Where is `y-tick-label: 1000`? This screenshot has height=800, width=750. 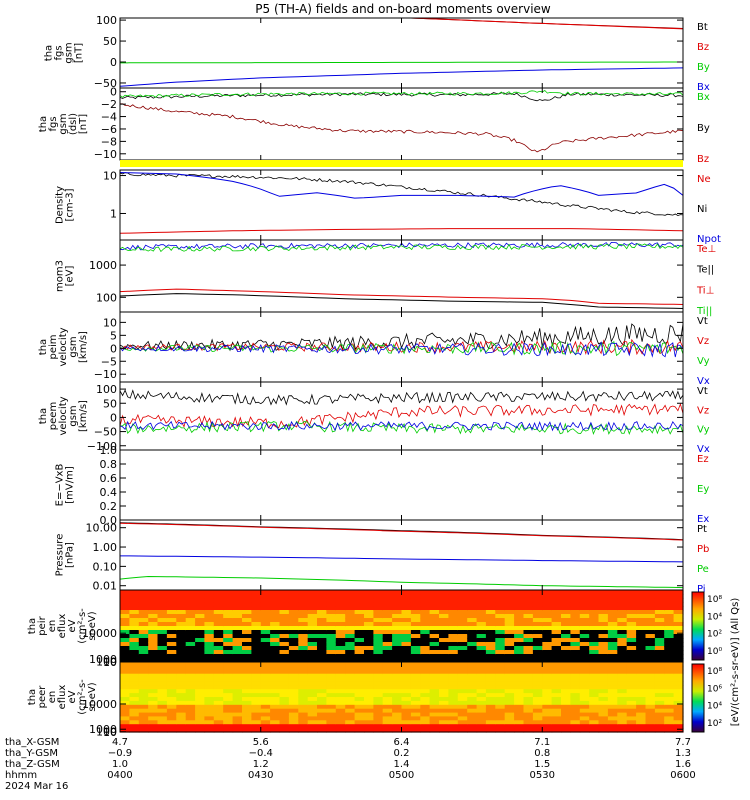 y-tick-label: 1000 is located at coordinates (103, 729).